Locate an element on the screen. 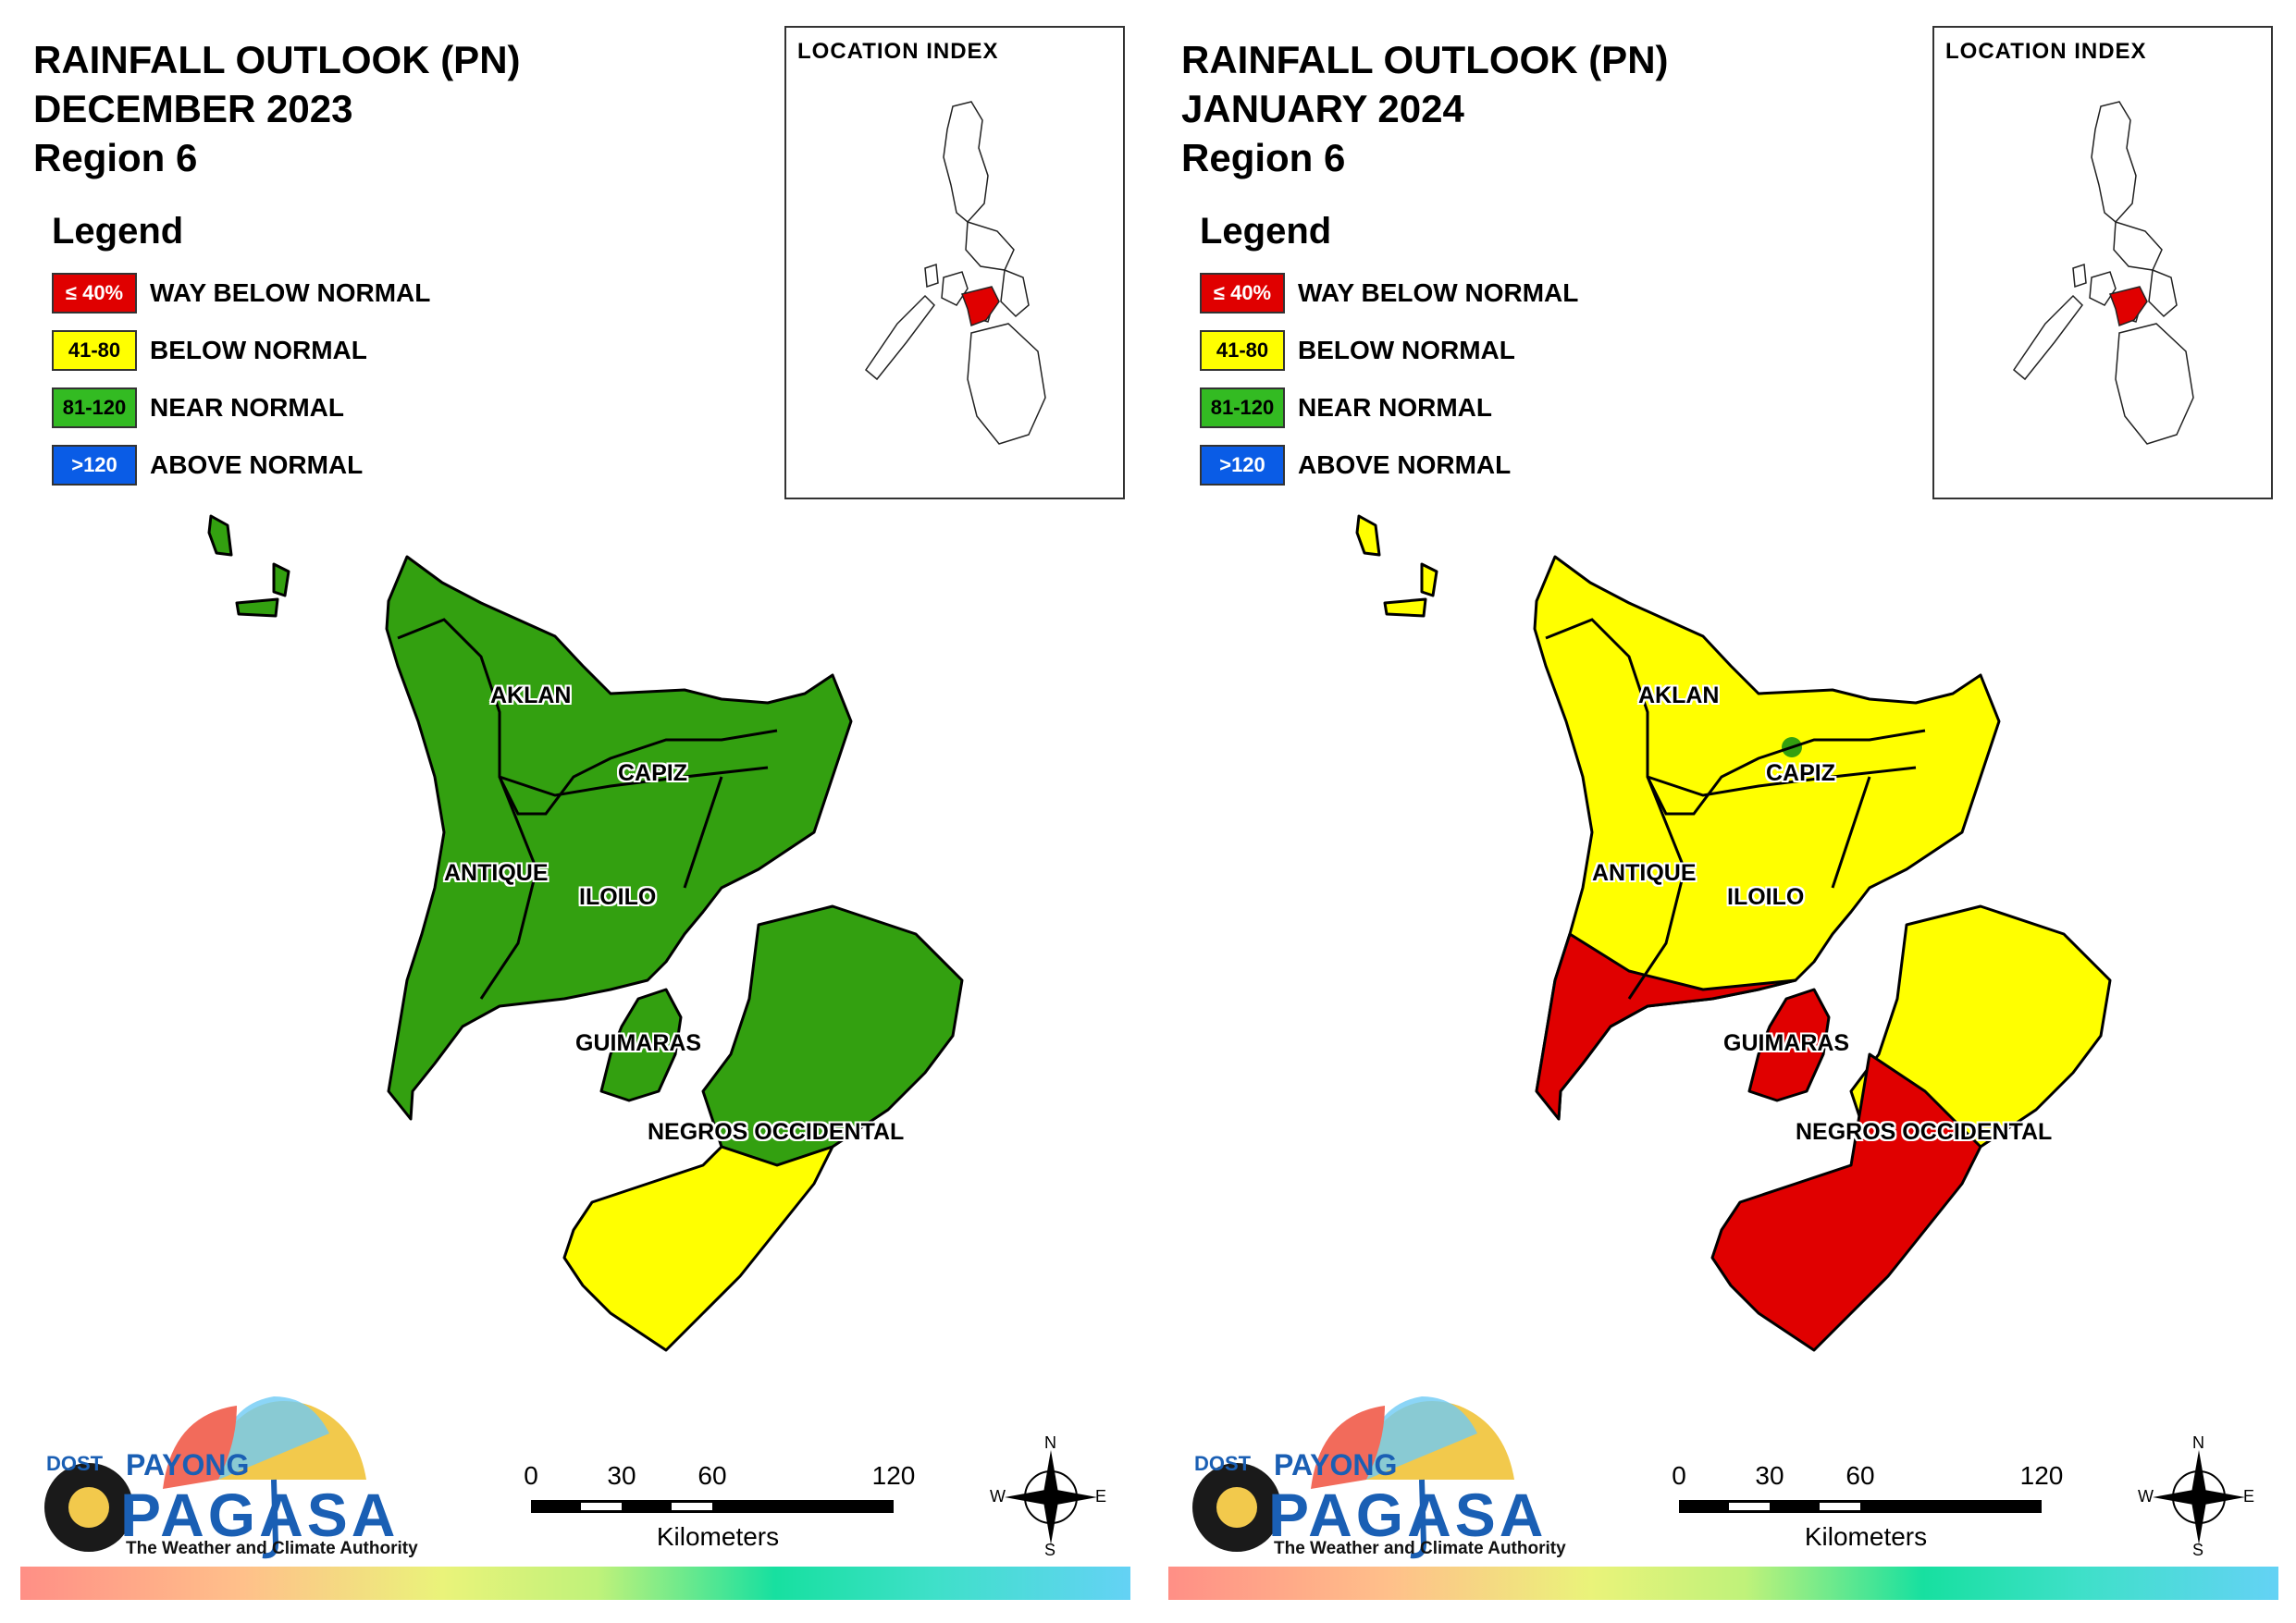  compass-w: W is located at coordinates (2146, 1496).